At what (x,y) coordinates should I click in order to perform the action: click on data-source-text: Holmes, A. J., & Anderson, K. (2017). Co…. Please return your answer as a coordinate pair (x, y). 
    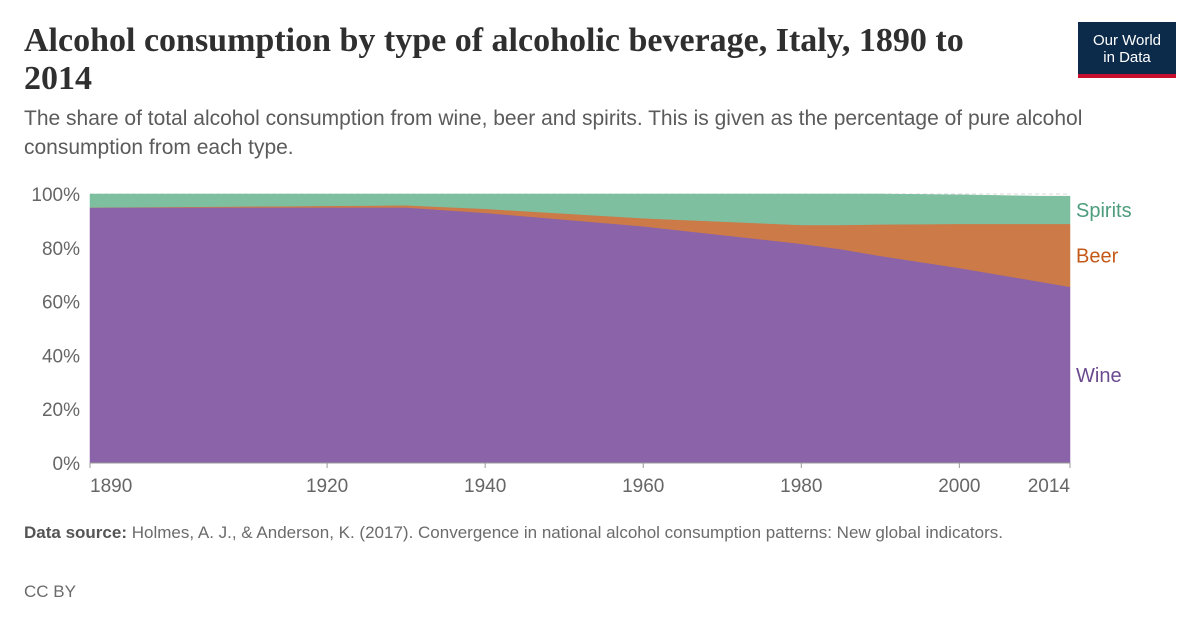
    Looking at the image, I should click on (567, 532).